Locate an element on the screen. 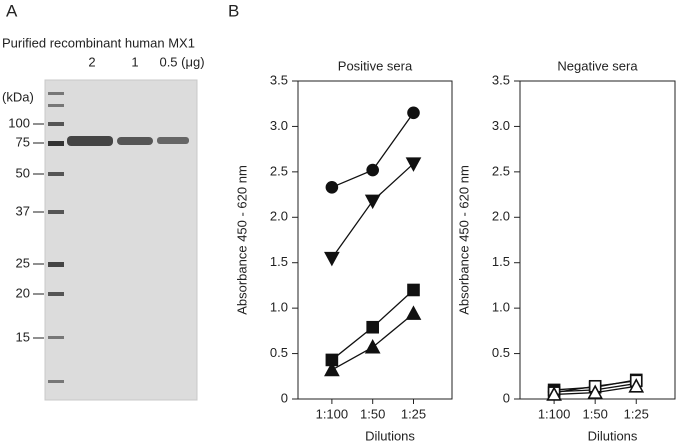 The height and width of the screenshot is (448, 685). lane-label: 0.5 (μg) is located at coordinates (181, 61).